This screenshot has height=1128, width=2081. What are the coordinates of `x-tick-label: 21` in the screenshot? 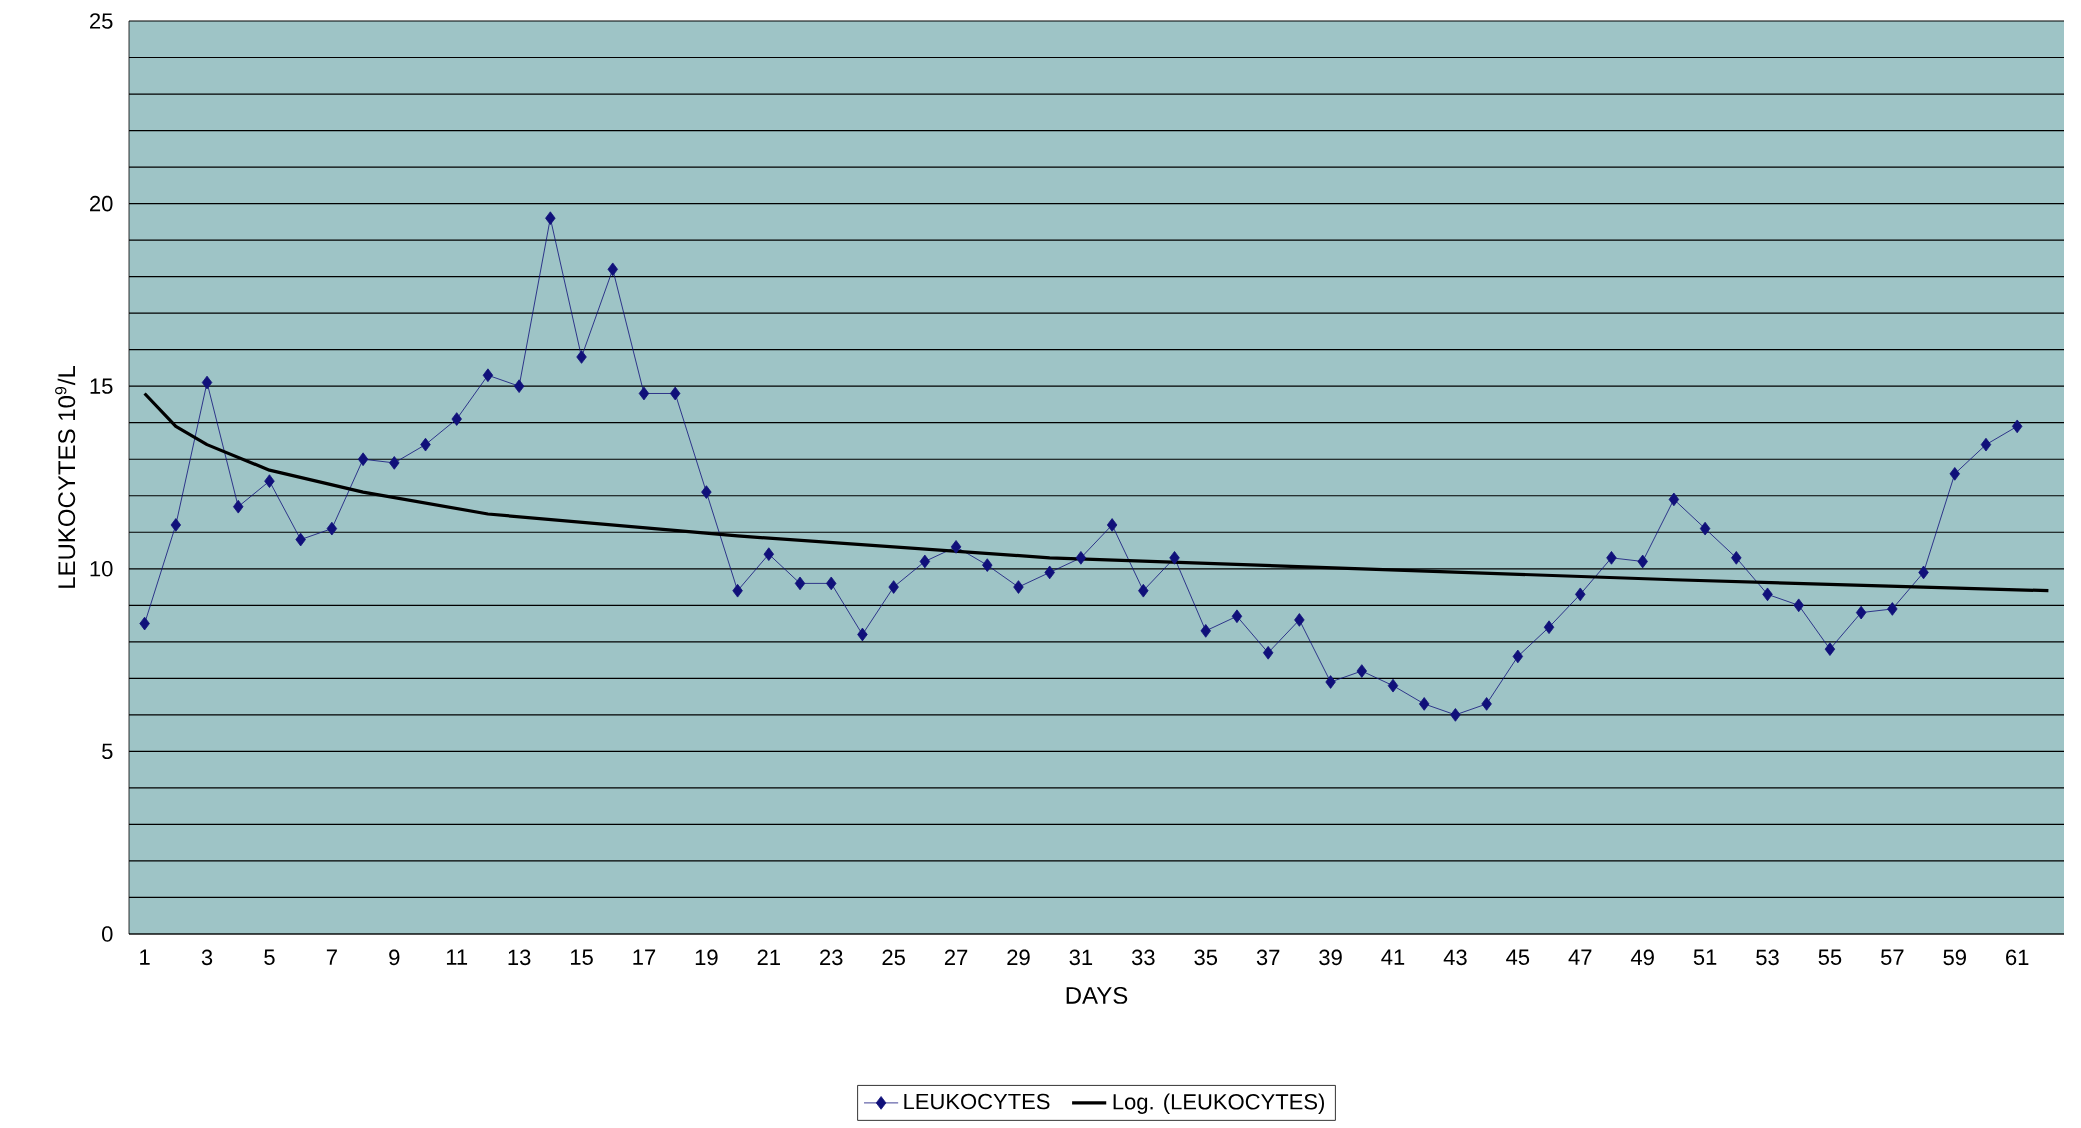 It's located at (768, 957).